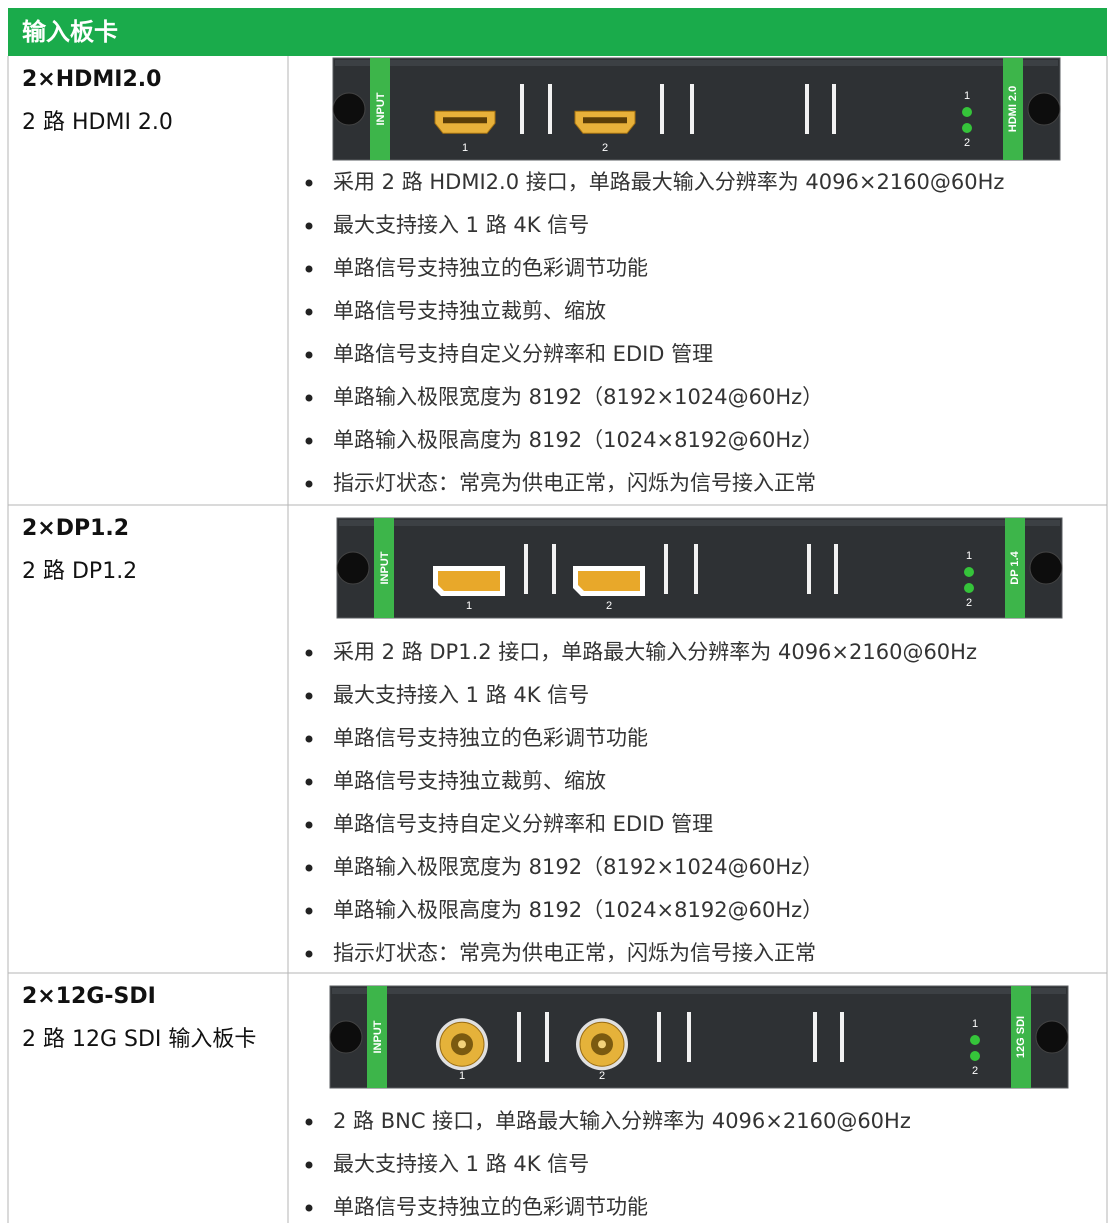  I want to click on card-type-label: HDMI 2.0, so click(1013, 109).